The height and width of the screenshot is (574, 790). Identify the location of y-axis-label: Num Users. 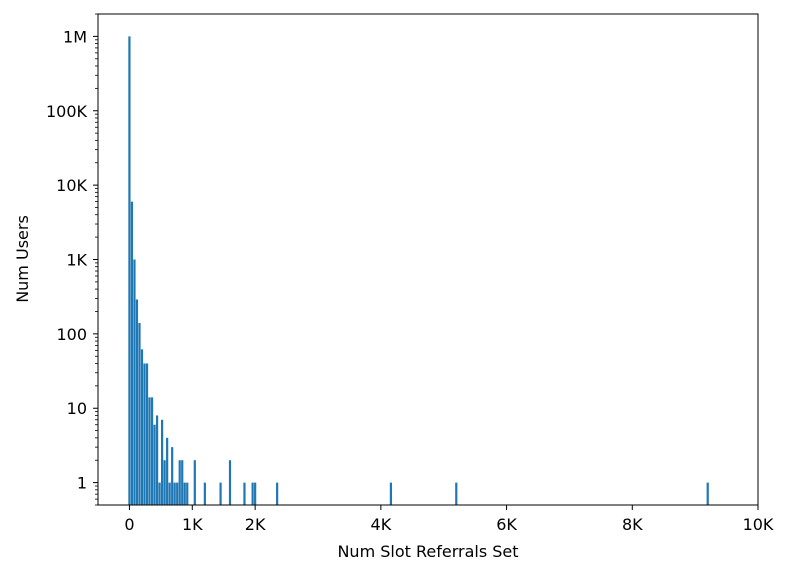
(22, 259).